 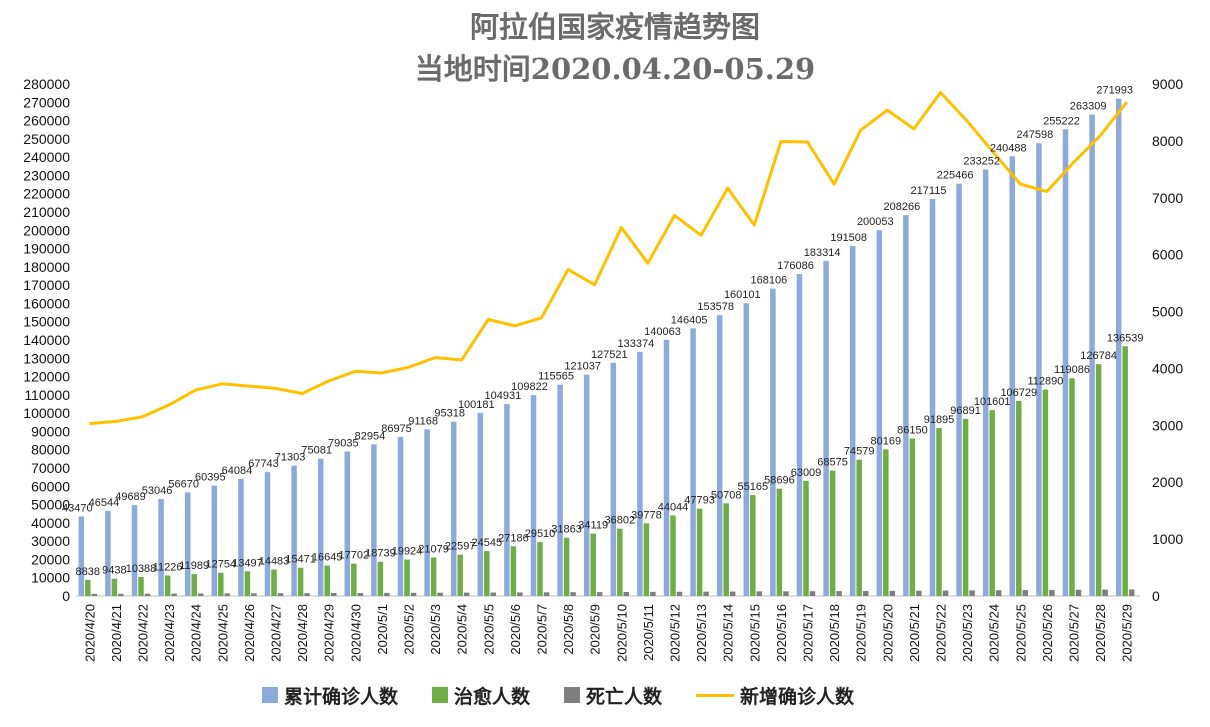 What do you see at coordinates (50, 523) in the screenshot?
I see `y-tick-label: 40000` at bounding box center [50, 523].